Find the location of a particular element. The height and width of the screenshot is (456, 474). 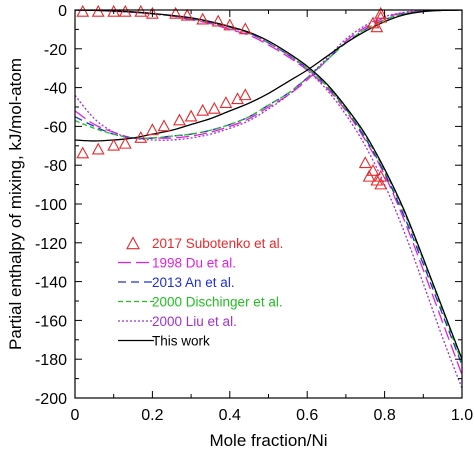

x-tick-label: 1.0 is located at coordinates (462, 415).